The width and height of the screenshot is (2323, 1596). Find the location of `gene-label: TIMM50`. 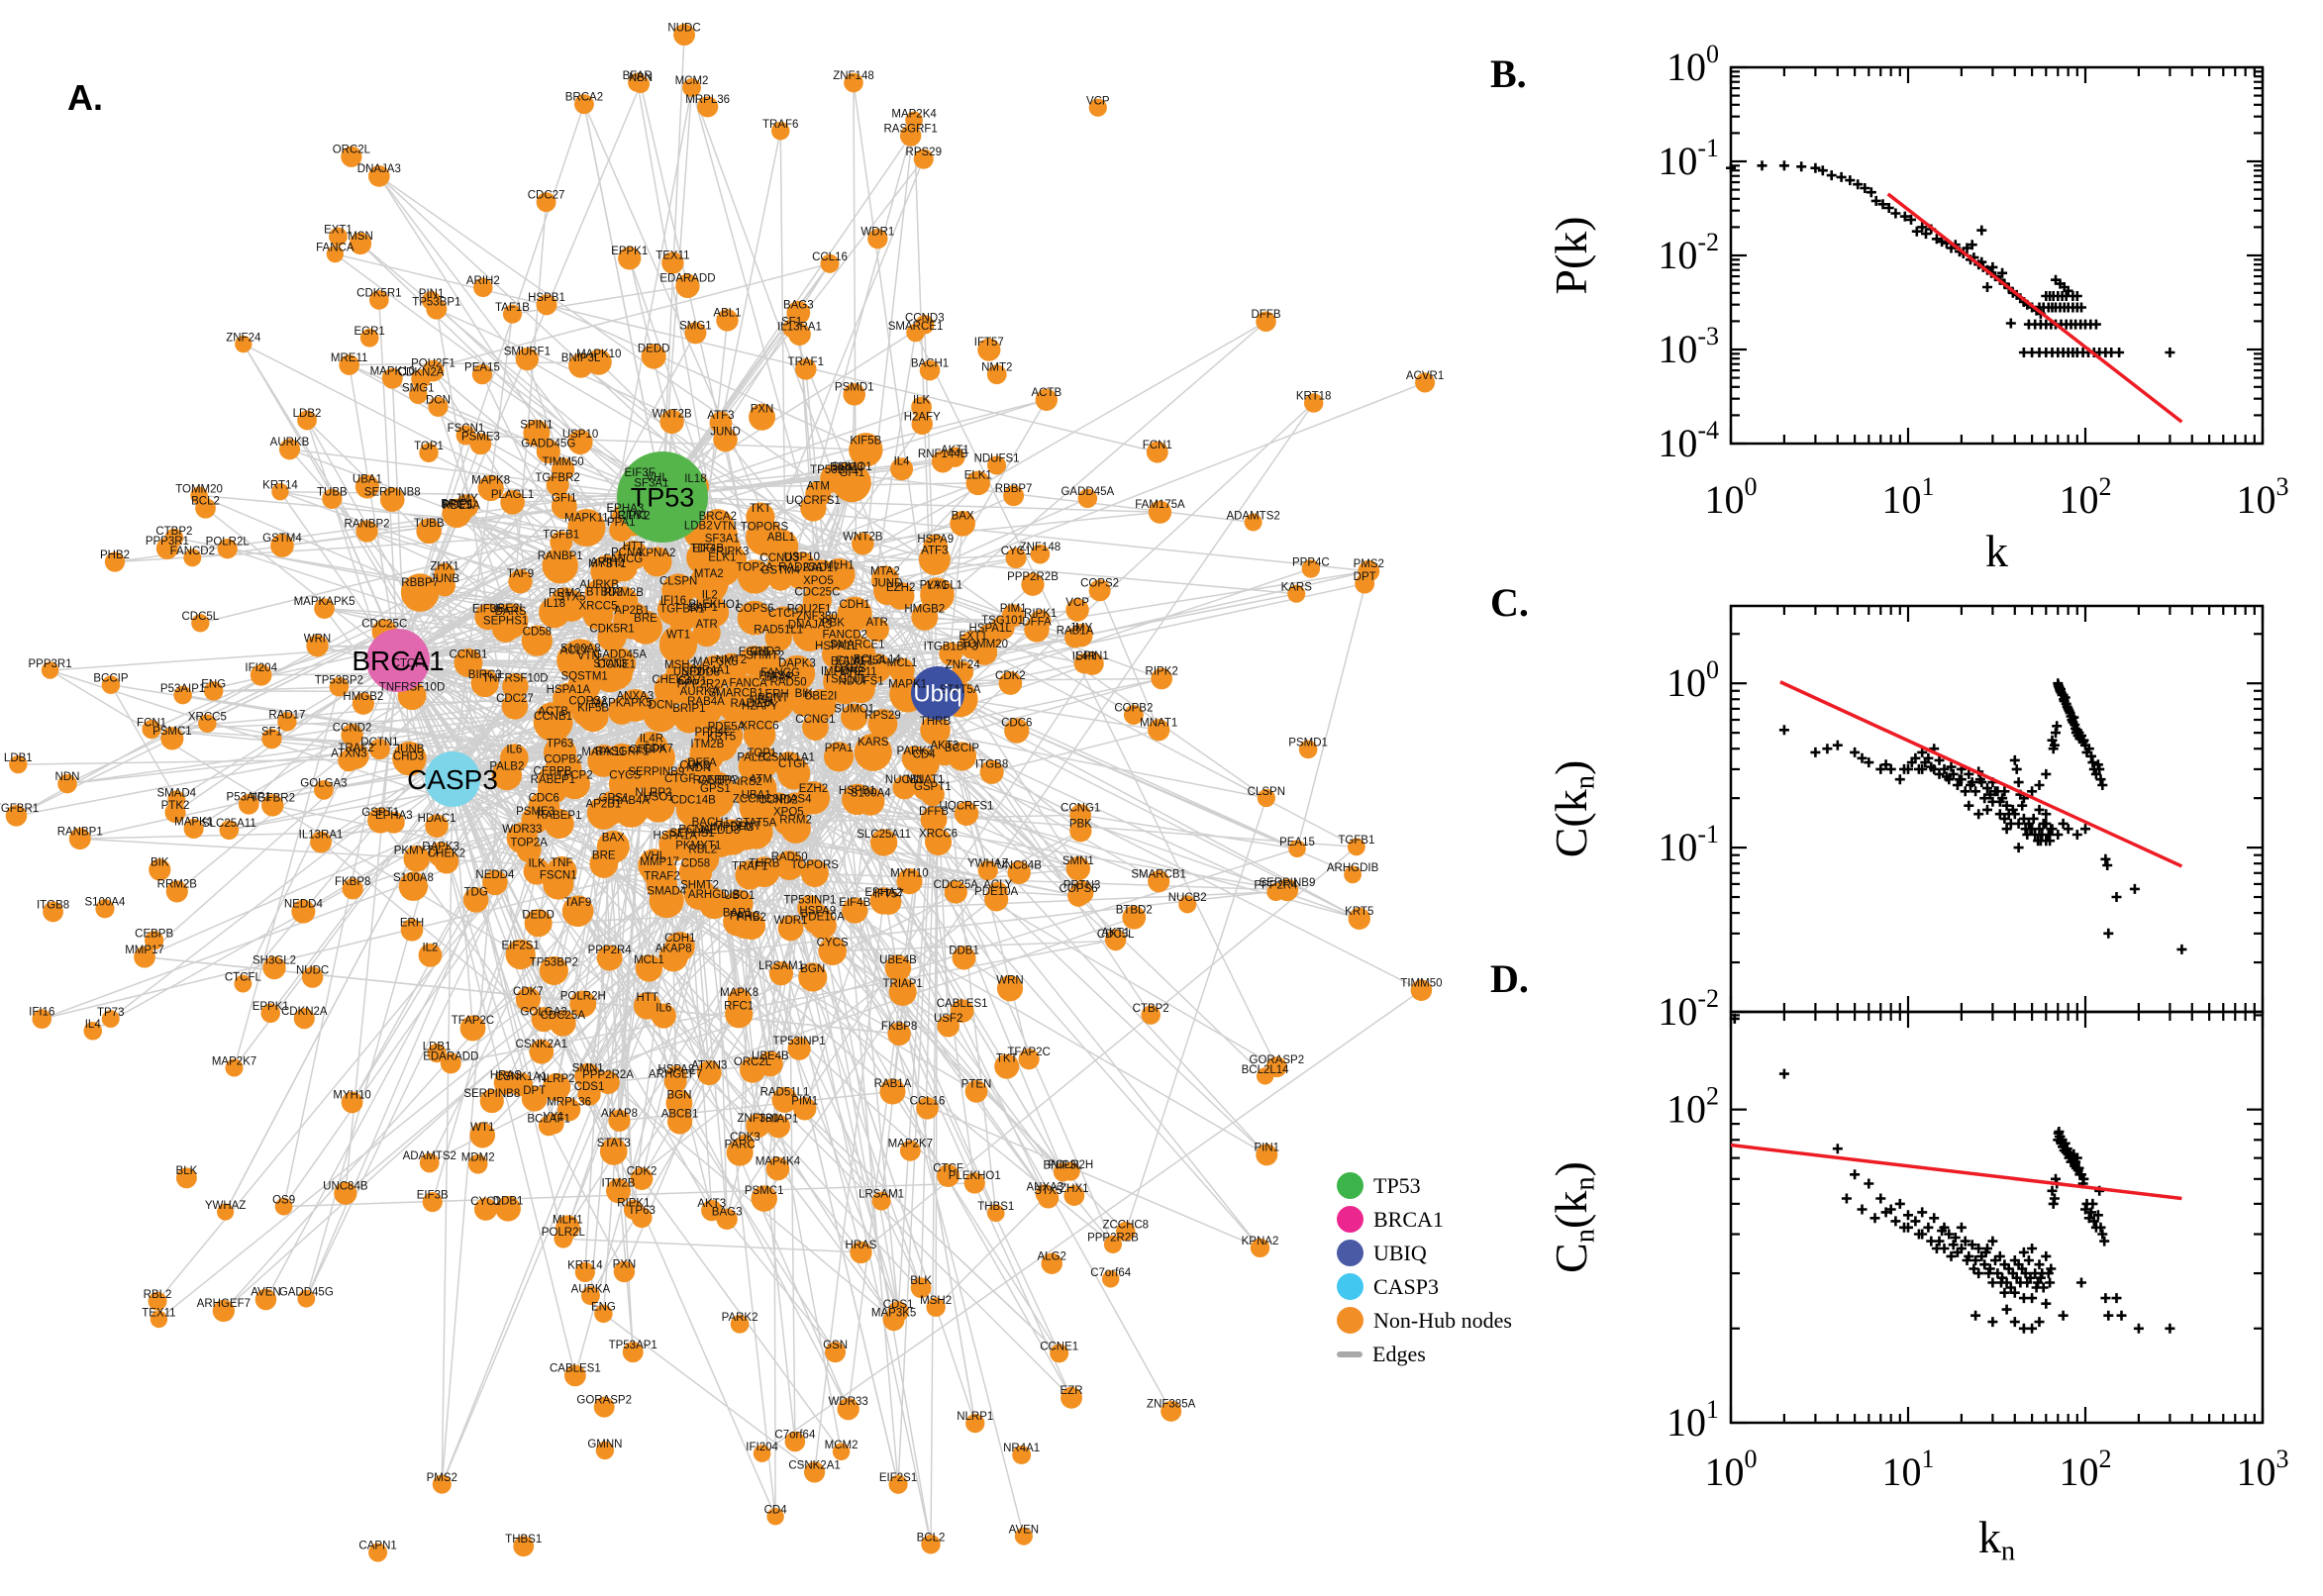

gene-label: TIMM50 is located at coordinates (1421, 983).